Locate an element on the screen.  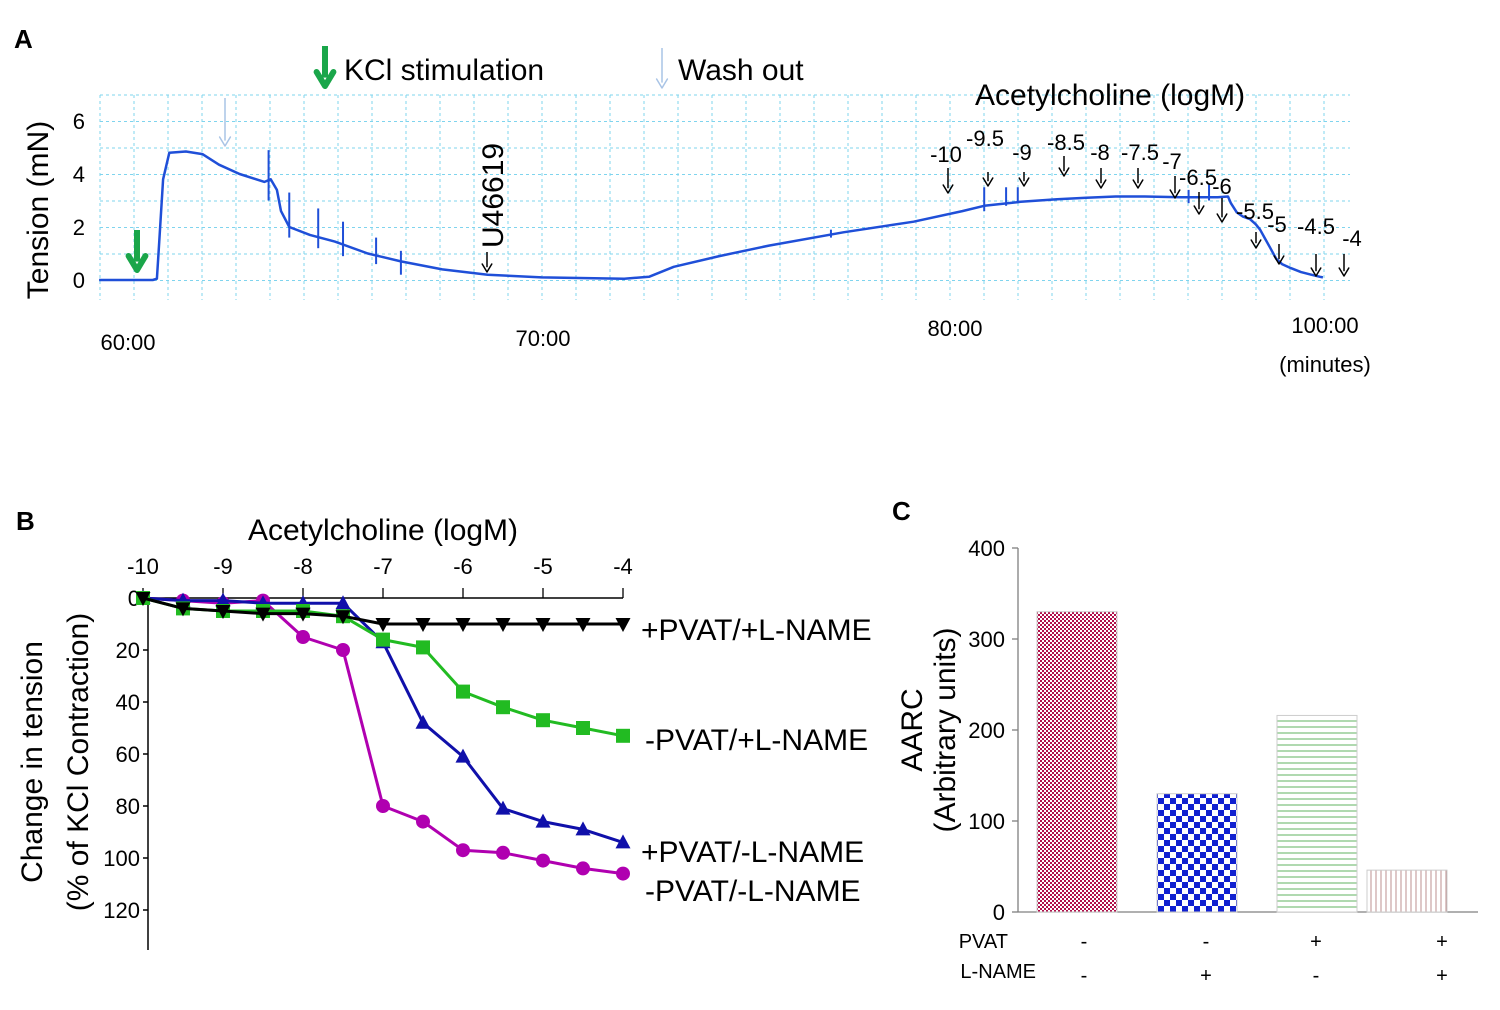
panel-c-ytick-label: 300 is located at coordinates (986, 639).